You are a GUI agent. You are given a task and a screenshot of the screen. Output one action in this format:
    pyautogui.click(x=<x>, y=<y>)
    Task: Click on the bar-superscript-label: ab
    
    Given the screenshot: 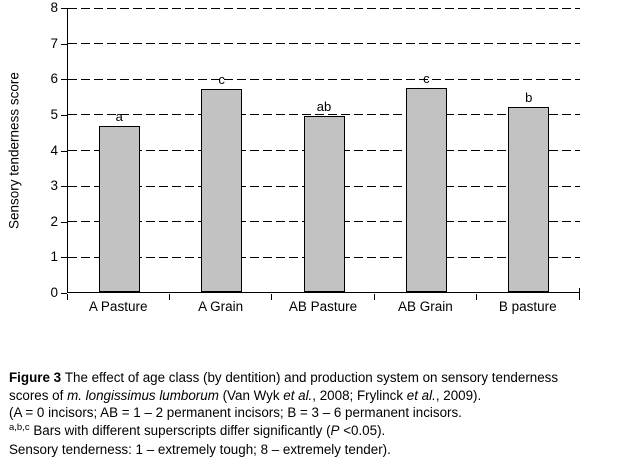 What is the action you would take?
    pyautogui.click(x=324, y=107)
    